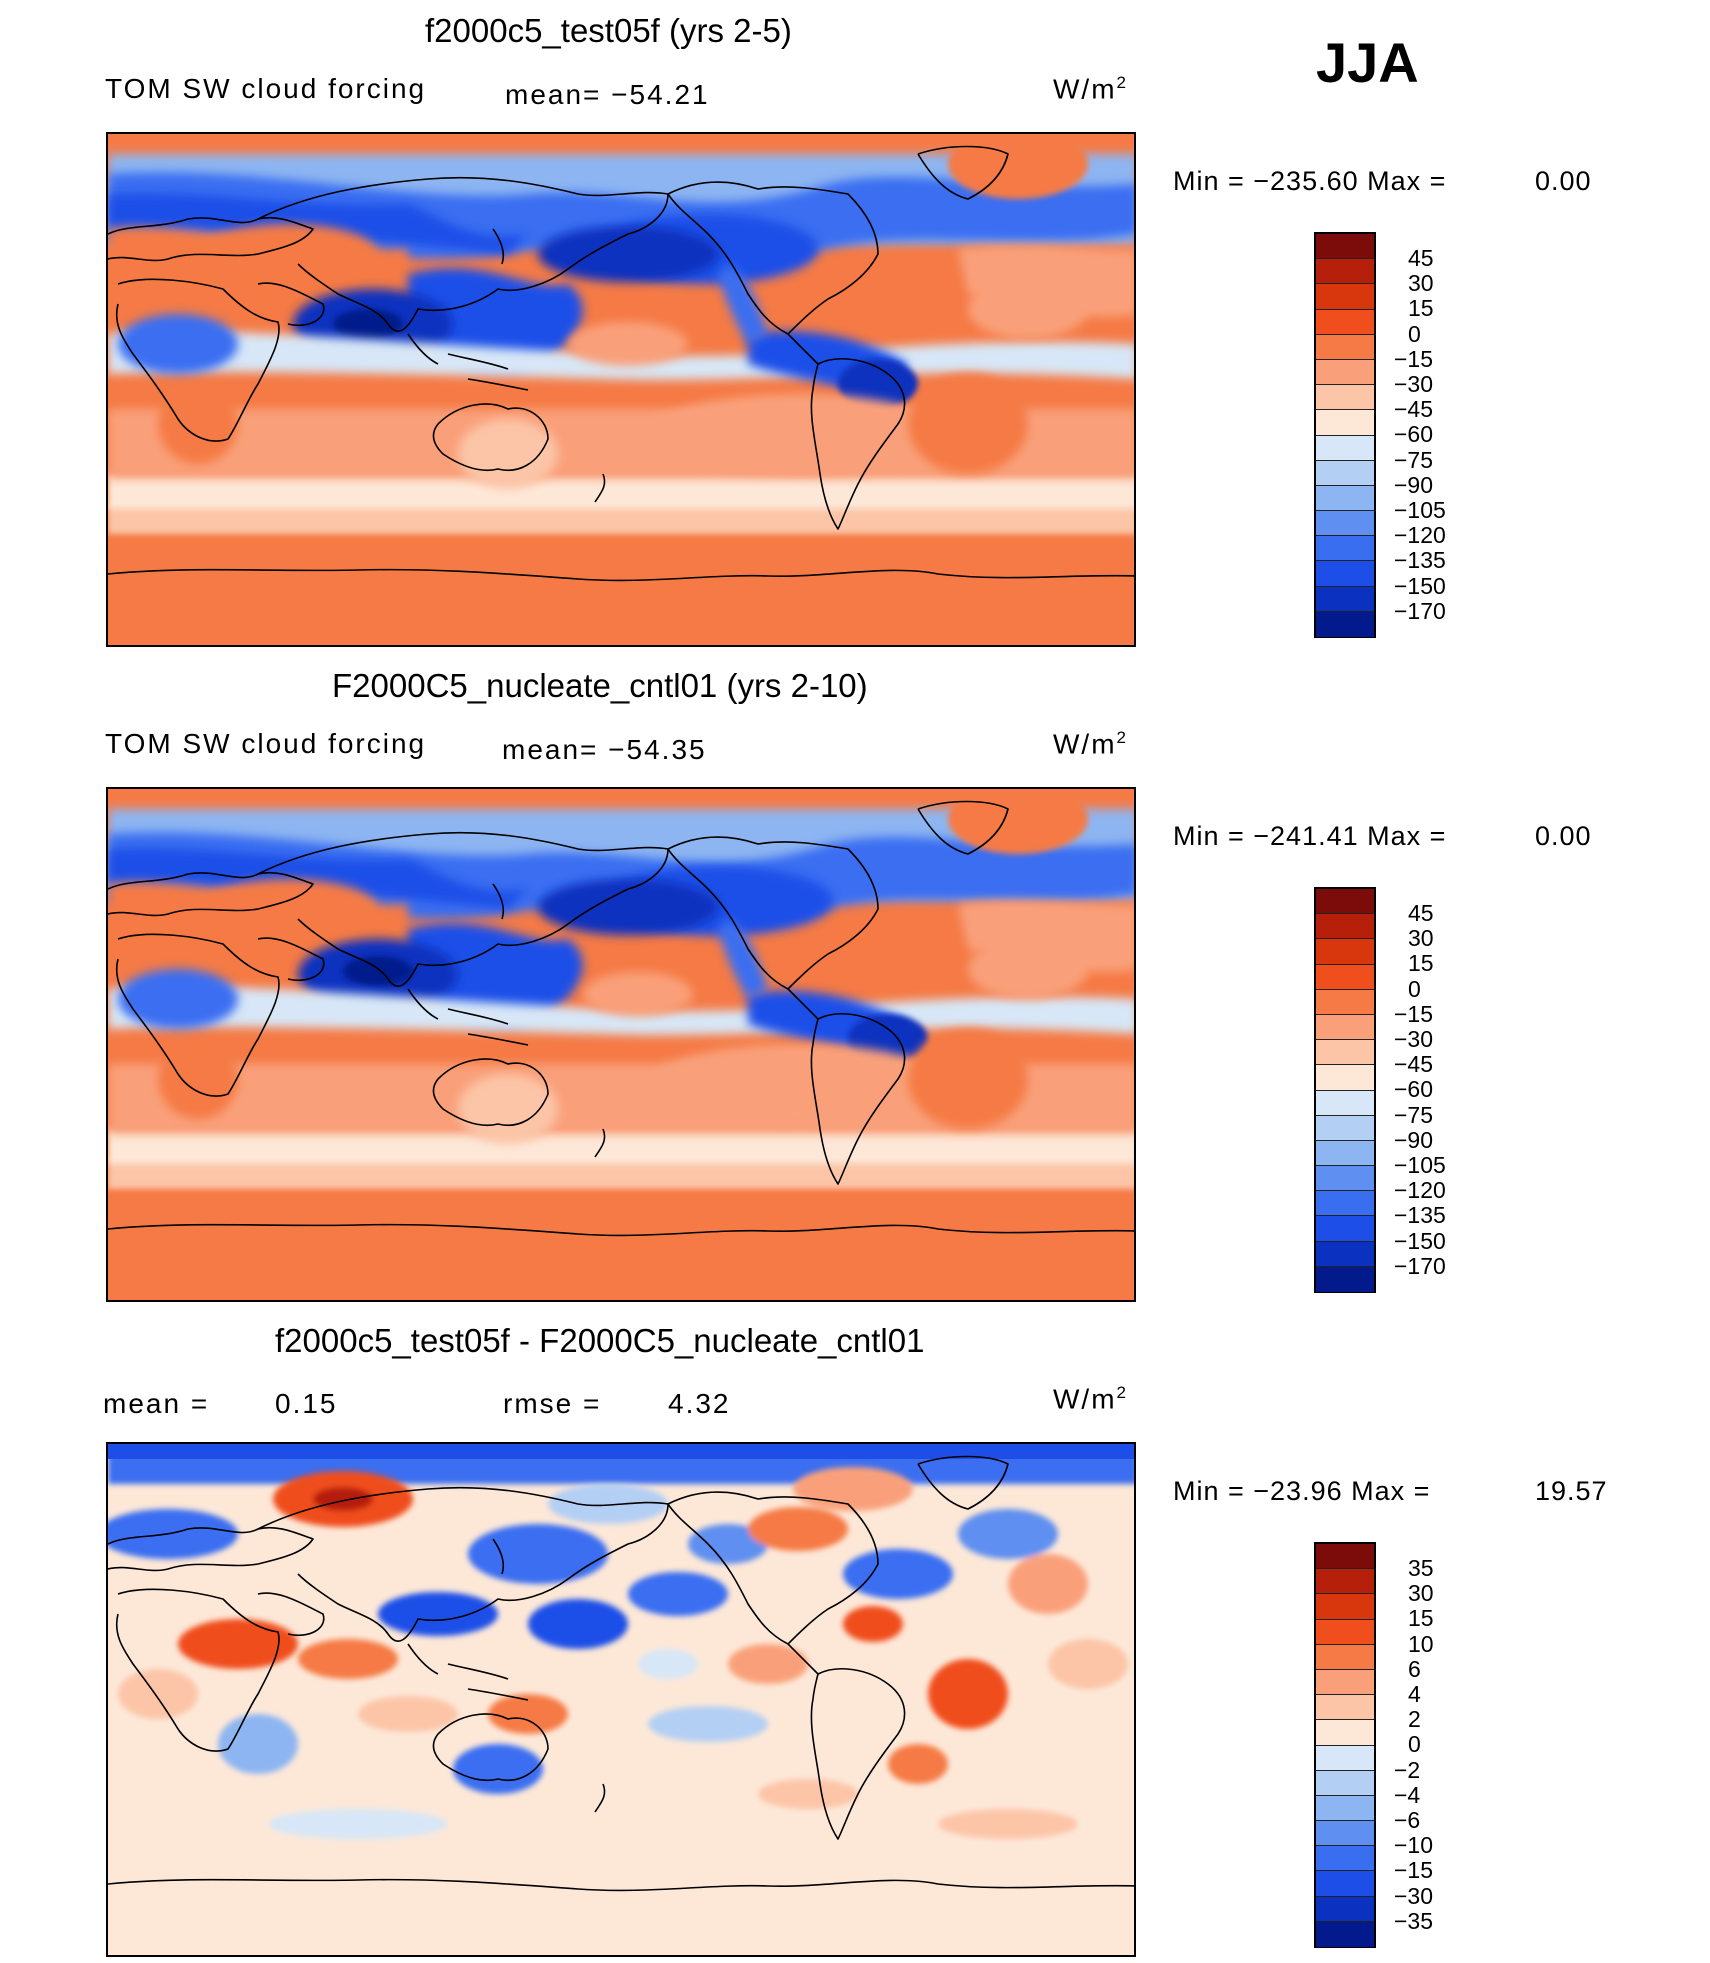 The width and height of the screenshot is (1710, 1963). Describe the element at coordinates (1414, 358) in the screenshot. I see `colorbar-tick-label: −15` at that location.